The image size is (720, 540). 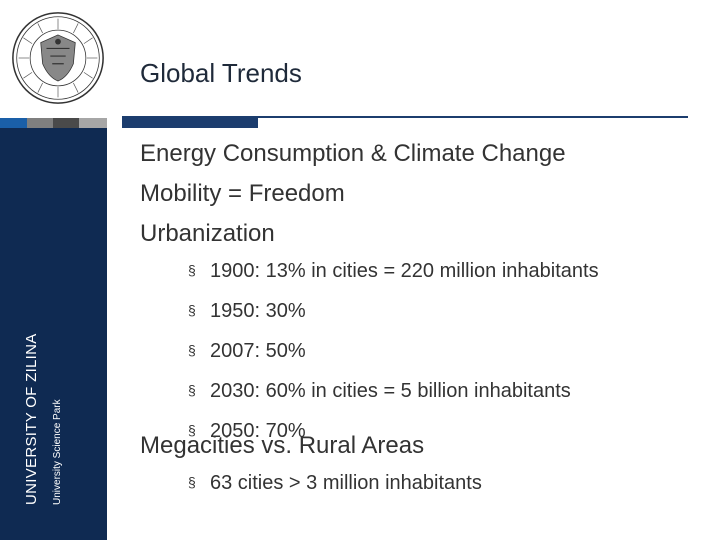 I want to click on accent-strip-blue, so click(x=13, y=123).